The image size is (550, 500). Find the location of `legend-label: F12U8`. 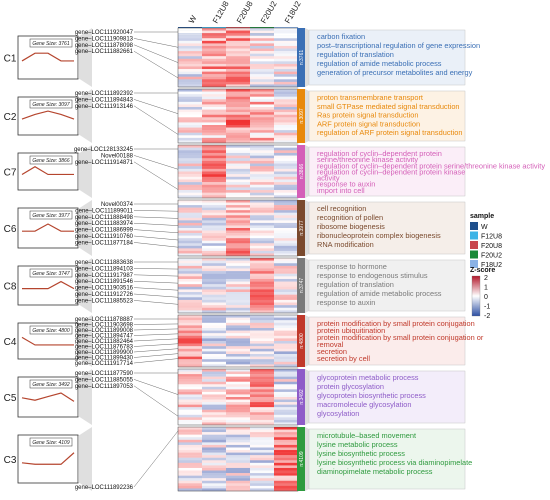

legend-label: F12U8 is located at coordinates (491, 237).